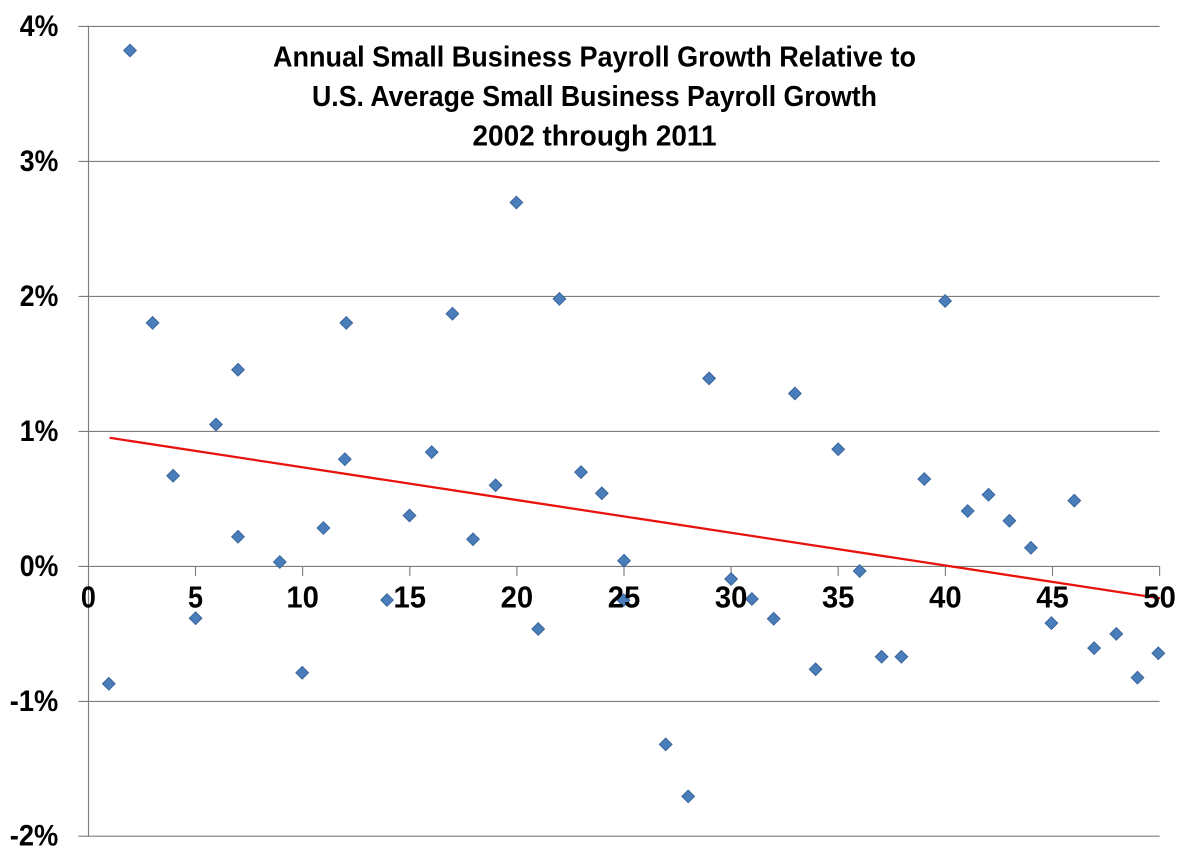  What do you see at coordinates (88, 598) in the screenshot?
I see `svg-text: 0` at bounding box center [88, 598].